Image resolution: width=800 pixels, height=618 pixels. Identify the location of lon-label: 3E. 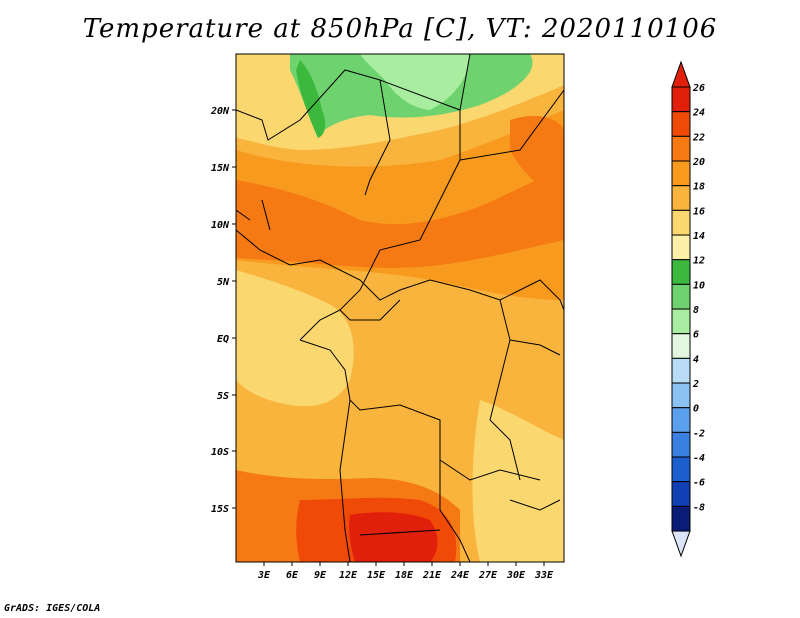
(264, 575).